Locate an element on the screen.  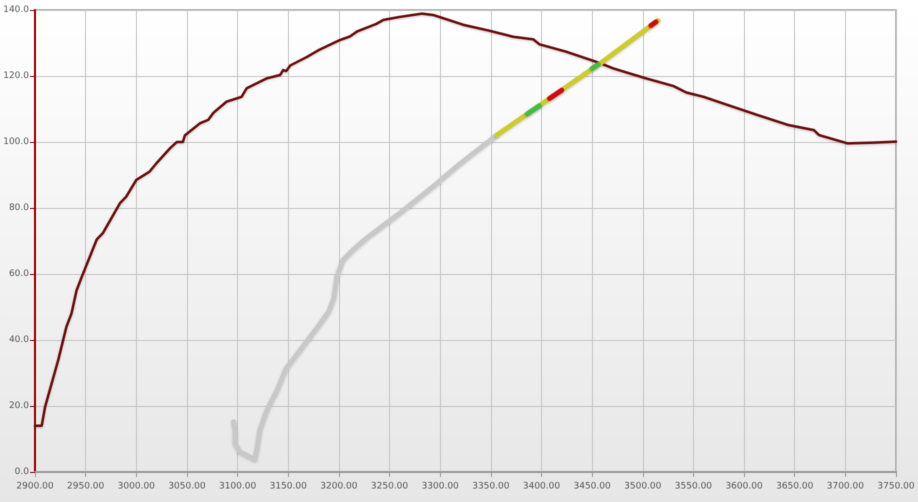
x-tick-label: 3750.00 is located at coordinates (896, 487).